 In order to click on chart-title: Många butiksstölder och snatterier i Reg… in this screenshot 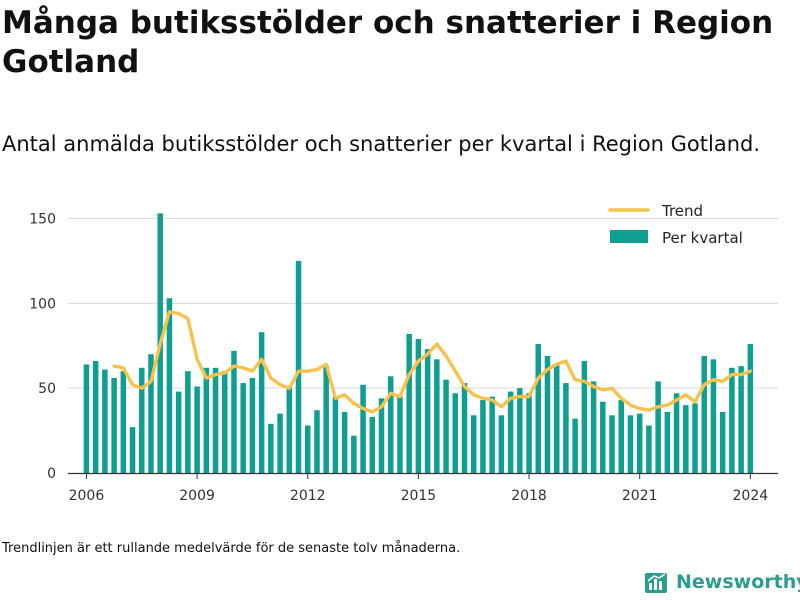, I will do `click(388, 42)`.